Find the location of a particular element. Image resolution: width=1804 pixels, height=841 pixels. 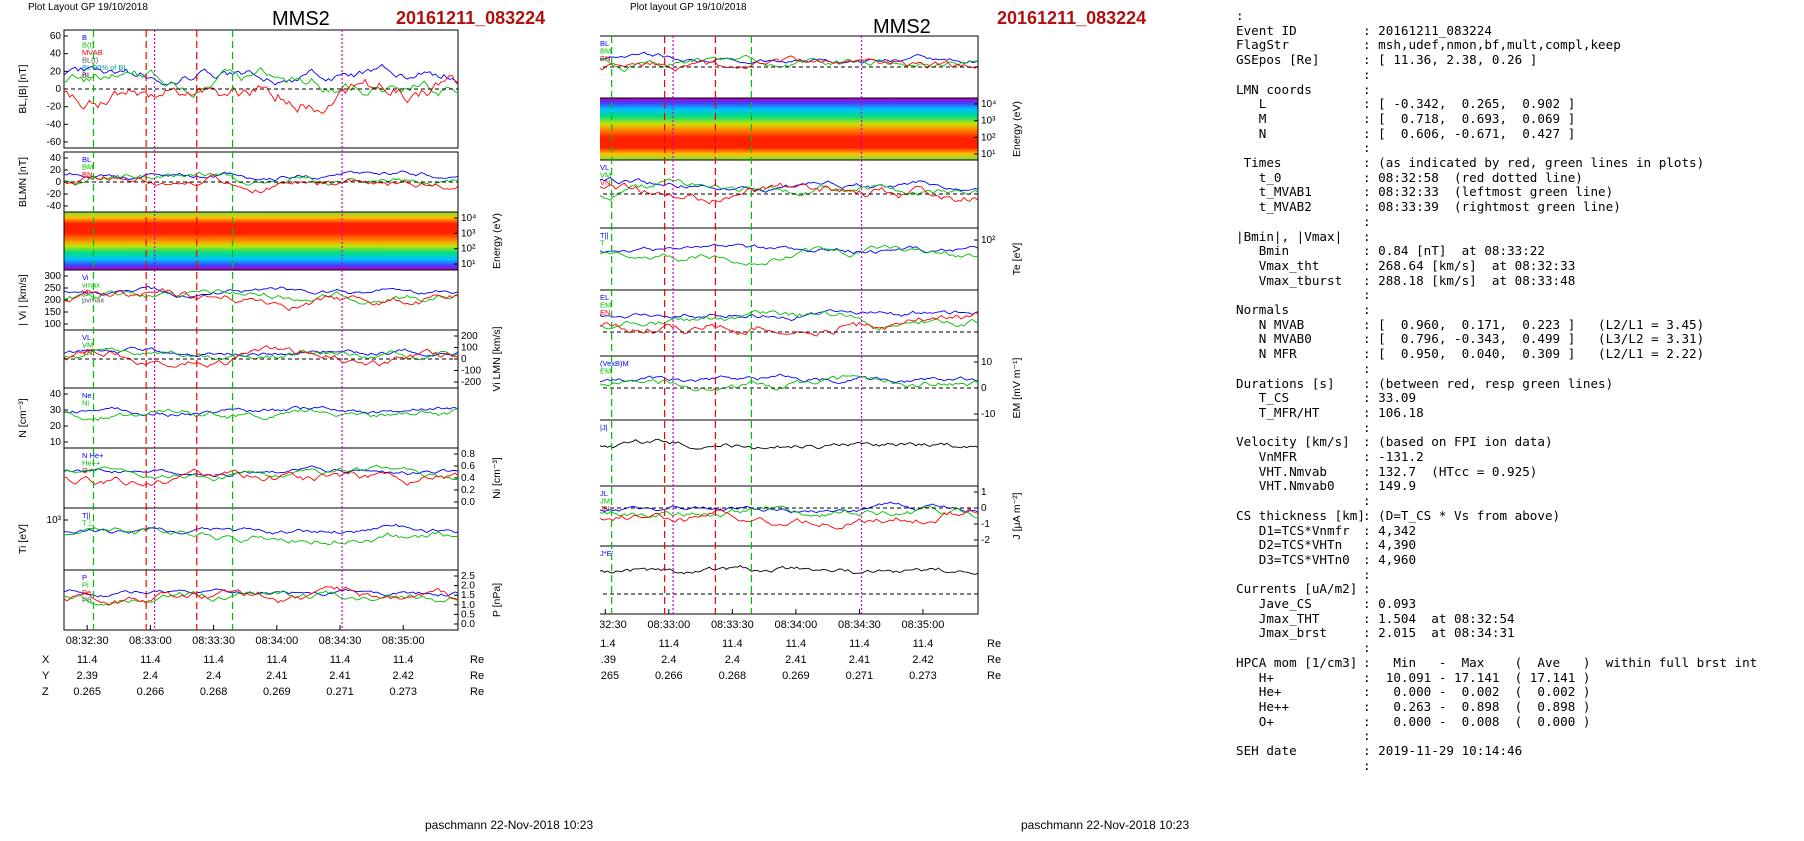

legend-label: Pi is located at coordinates (85, 585).